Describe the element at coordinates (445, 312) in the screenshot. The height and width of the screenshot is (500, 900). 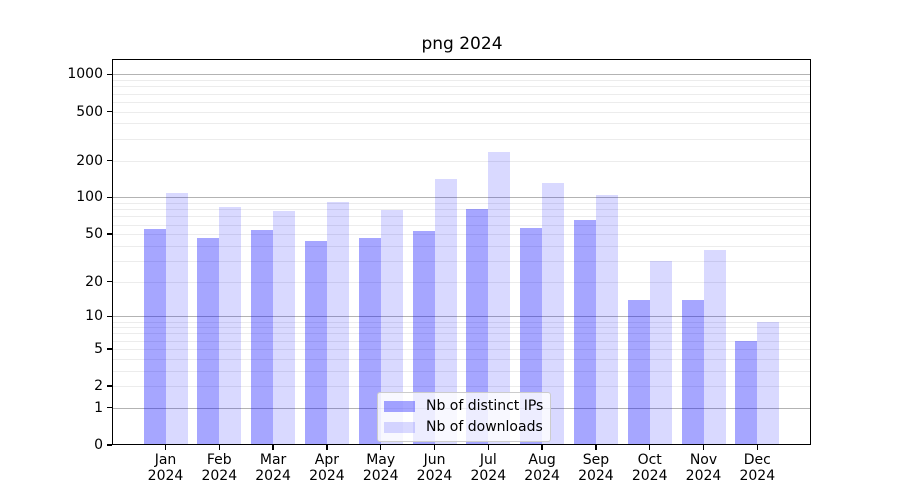
I see `bar-downloads-jun` at that location.